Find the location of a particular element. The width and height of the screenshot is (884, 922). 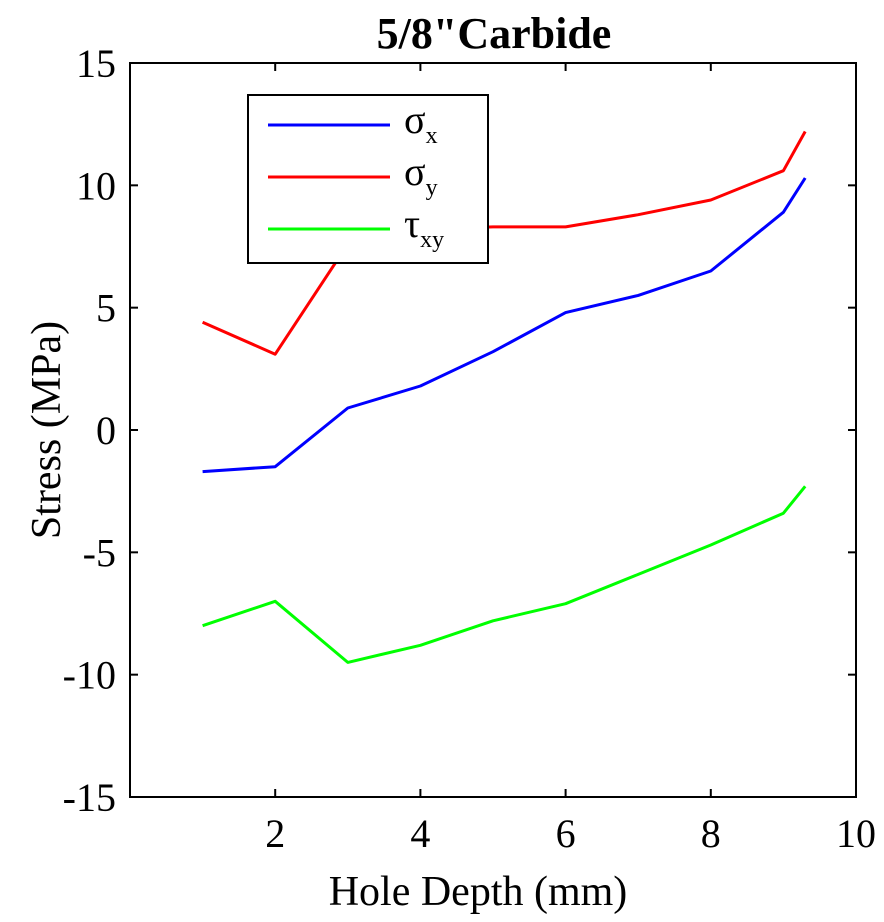

legend-box is located at coordinates (368, 179).